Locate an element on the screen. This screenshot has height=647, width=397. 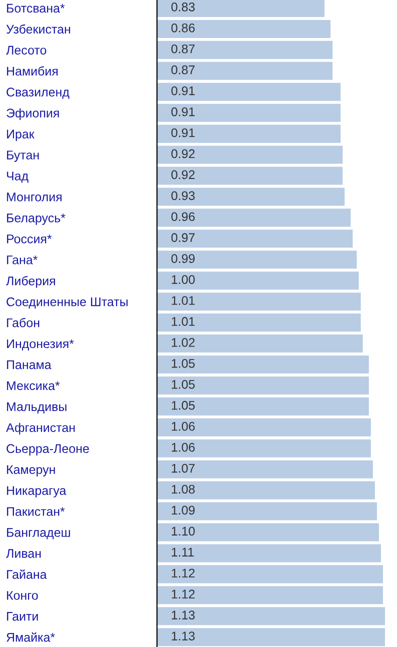
y-tick-label: Узбекистан is located at coordinates (38, 29).